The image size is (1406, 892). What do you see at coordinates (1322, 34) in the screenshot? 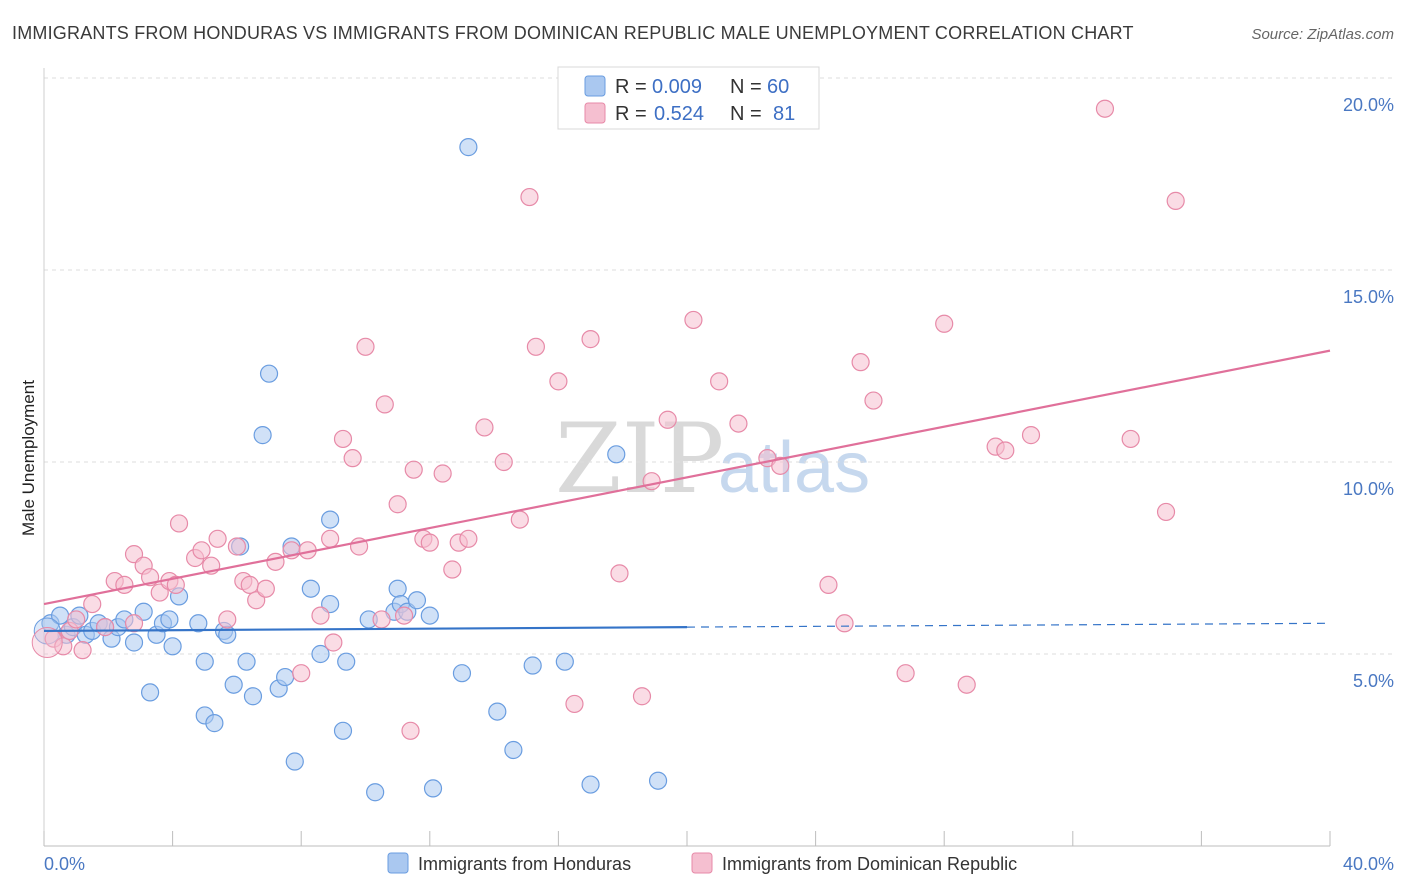
I see `source-label: Source: ZipAtlas.com` at bounding box center [1322, 34].